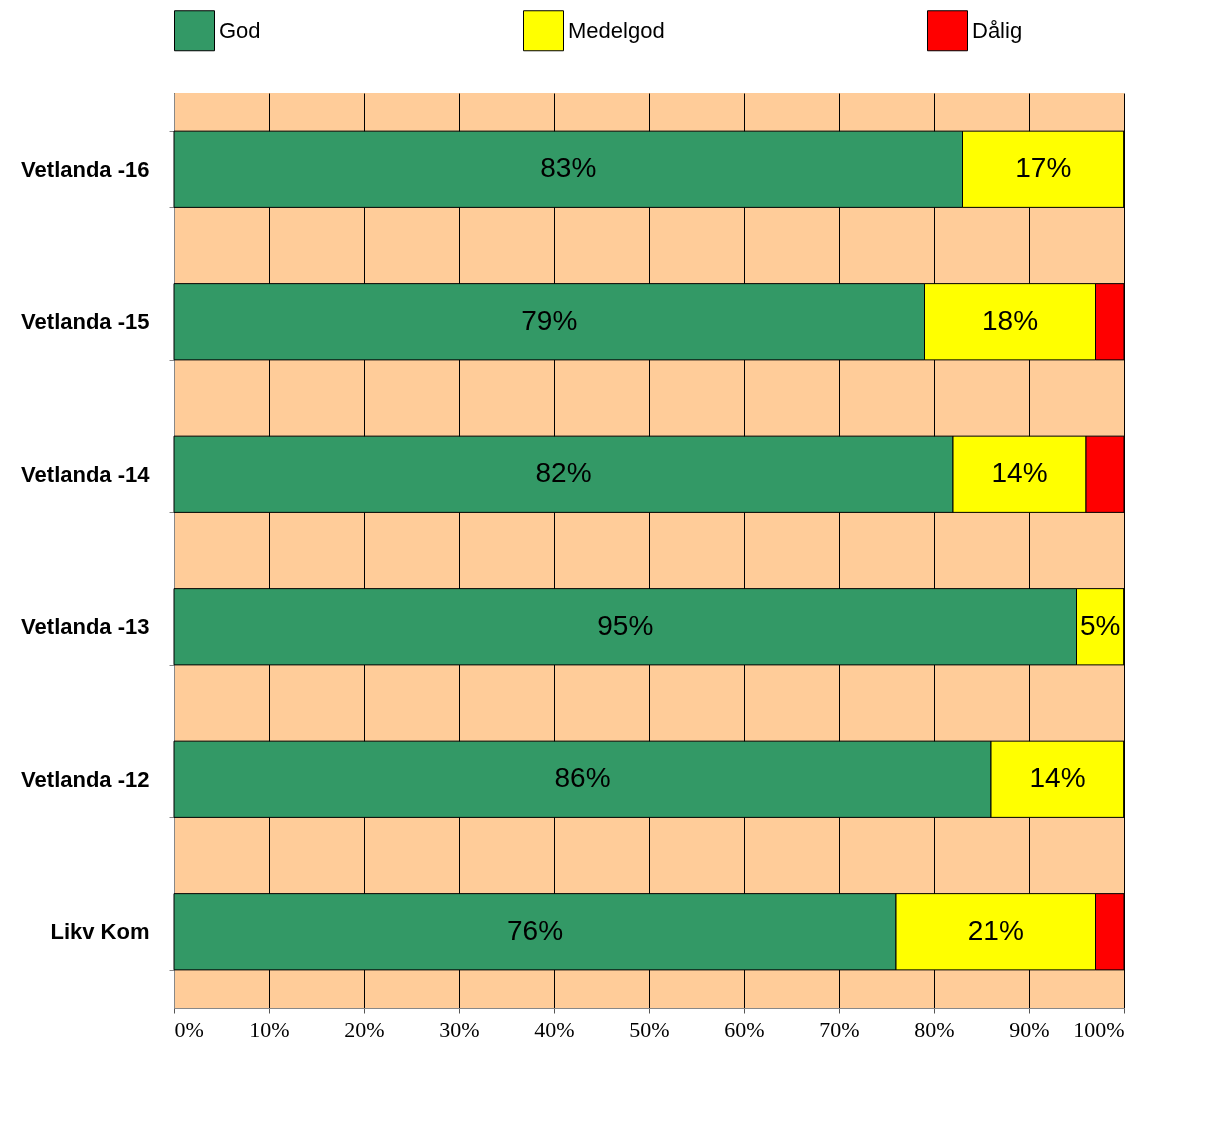 This screenshot has width=1209, height=1133. I want to click on x-tick-label: 50%, so click(649, 1029).